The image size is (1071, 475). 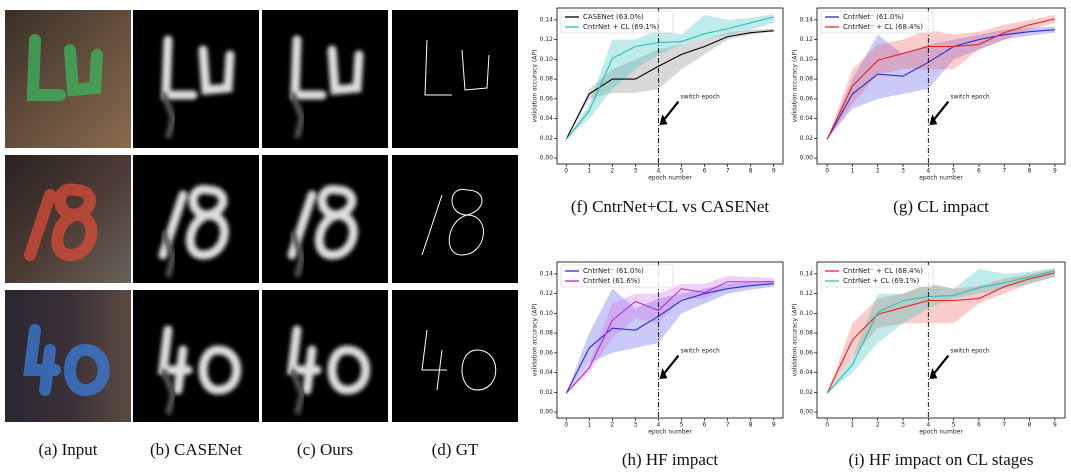 What do you see at coordinates (67, 449) in the screenshot?
I see `panel-caption: (a) Input` at bounding box center [67, 449].